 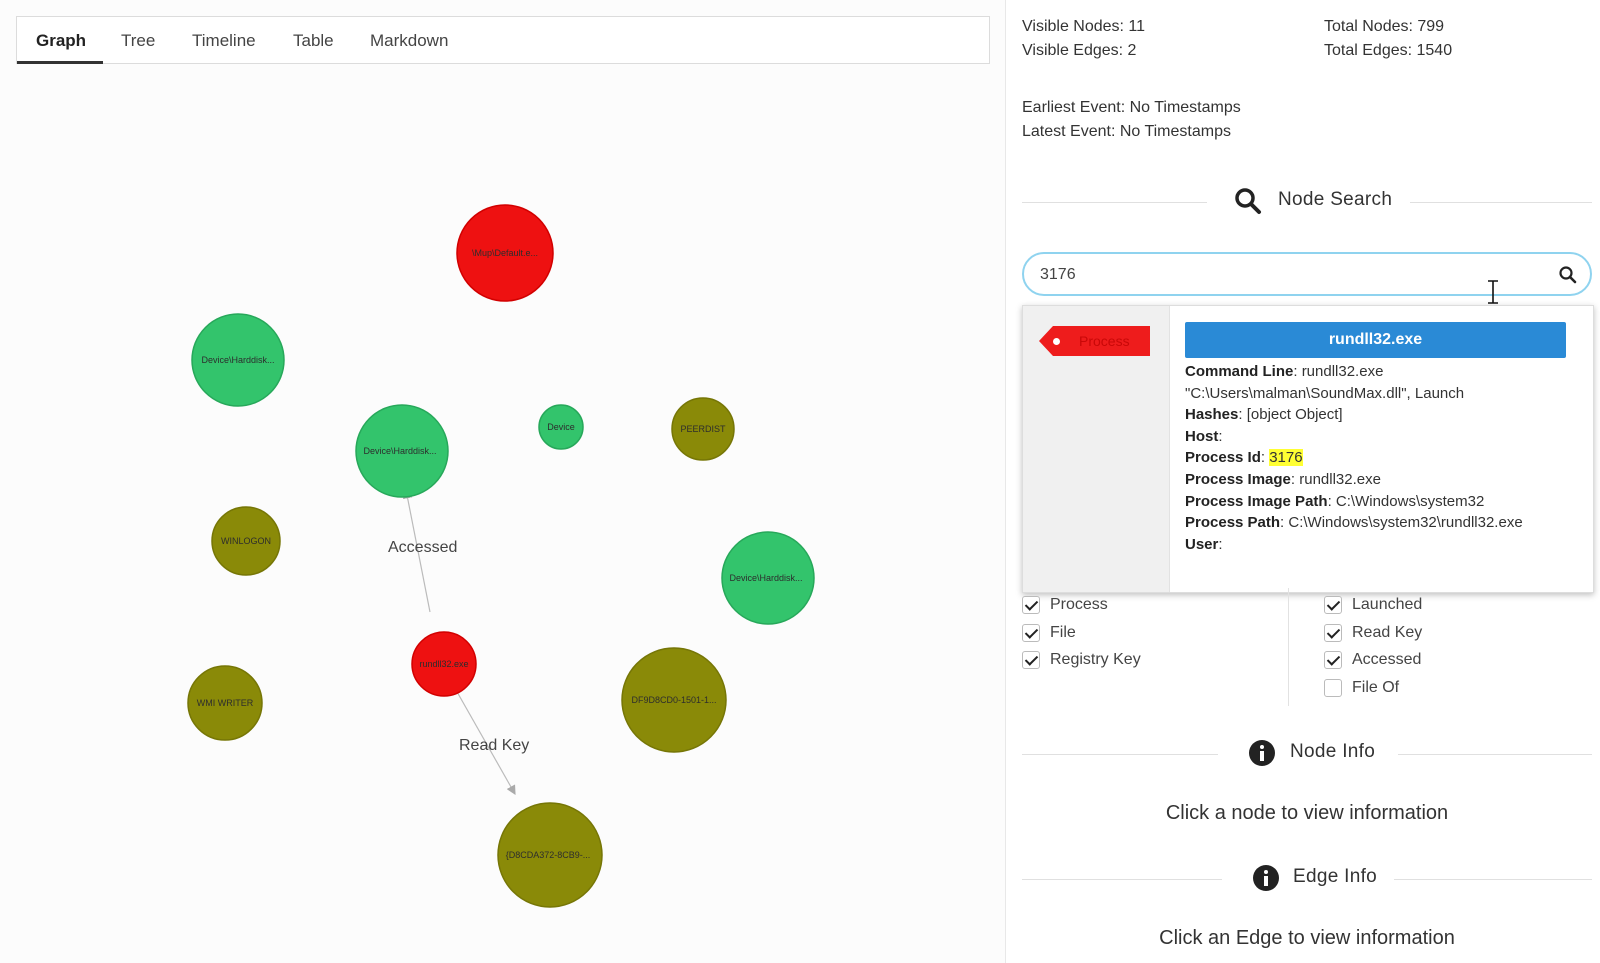 What do you see at coordinates (61, 40) in the screenshot?
I see `tab-graph: Graph` at bounding box center [61, 40].